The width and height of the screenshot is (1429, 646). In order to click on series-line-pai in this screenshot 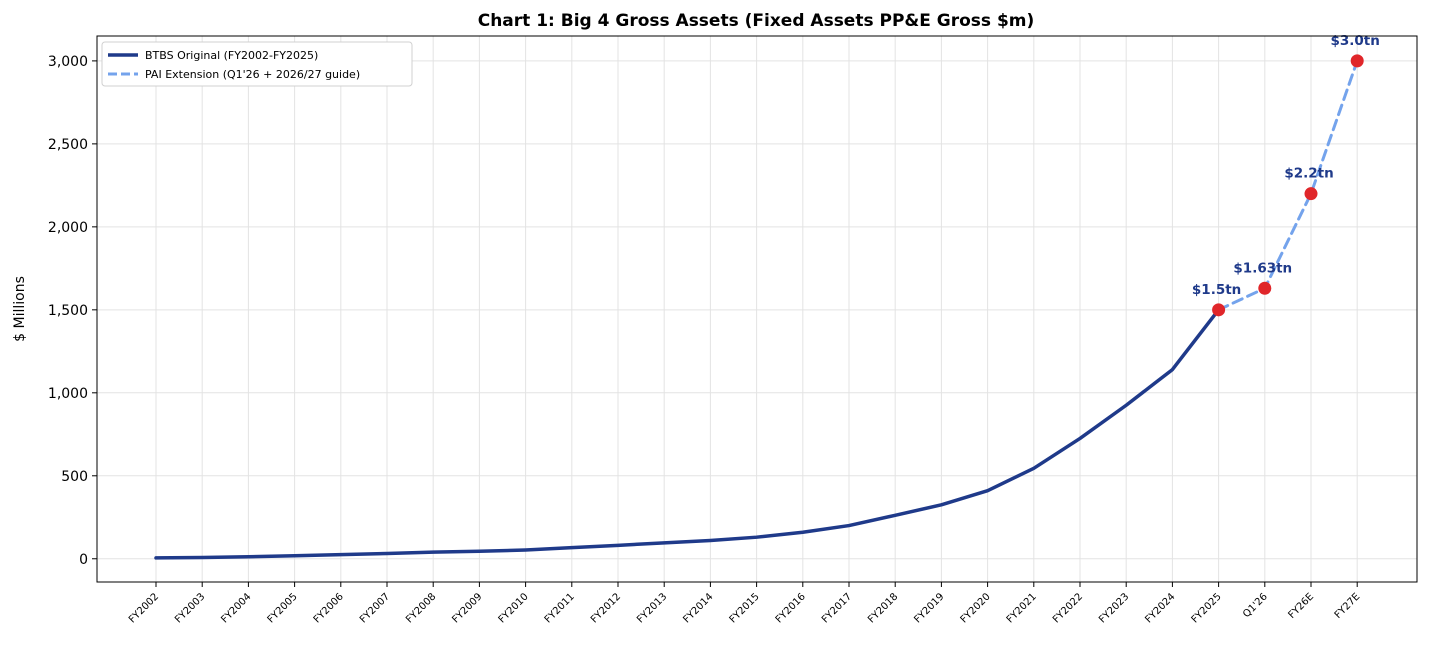, I will do `click(1288, 185)`.